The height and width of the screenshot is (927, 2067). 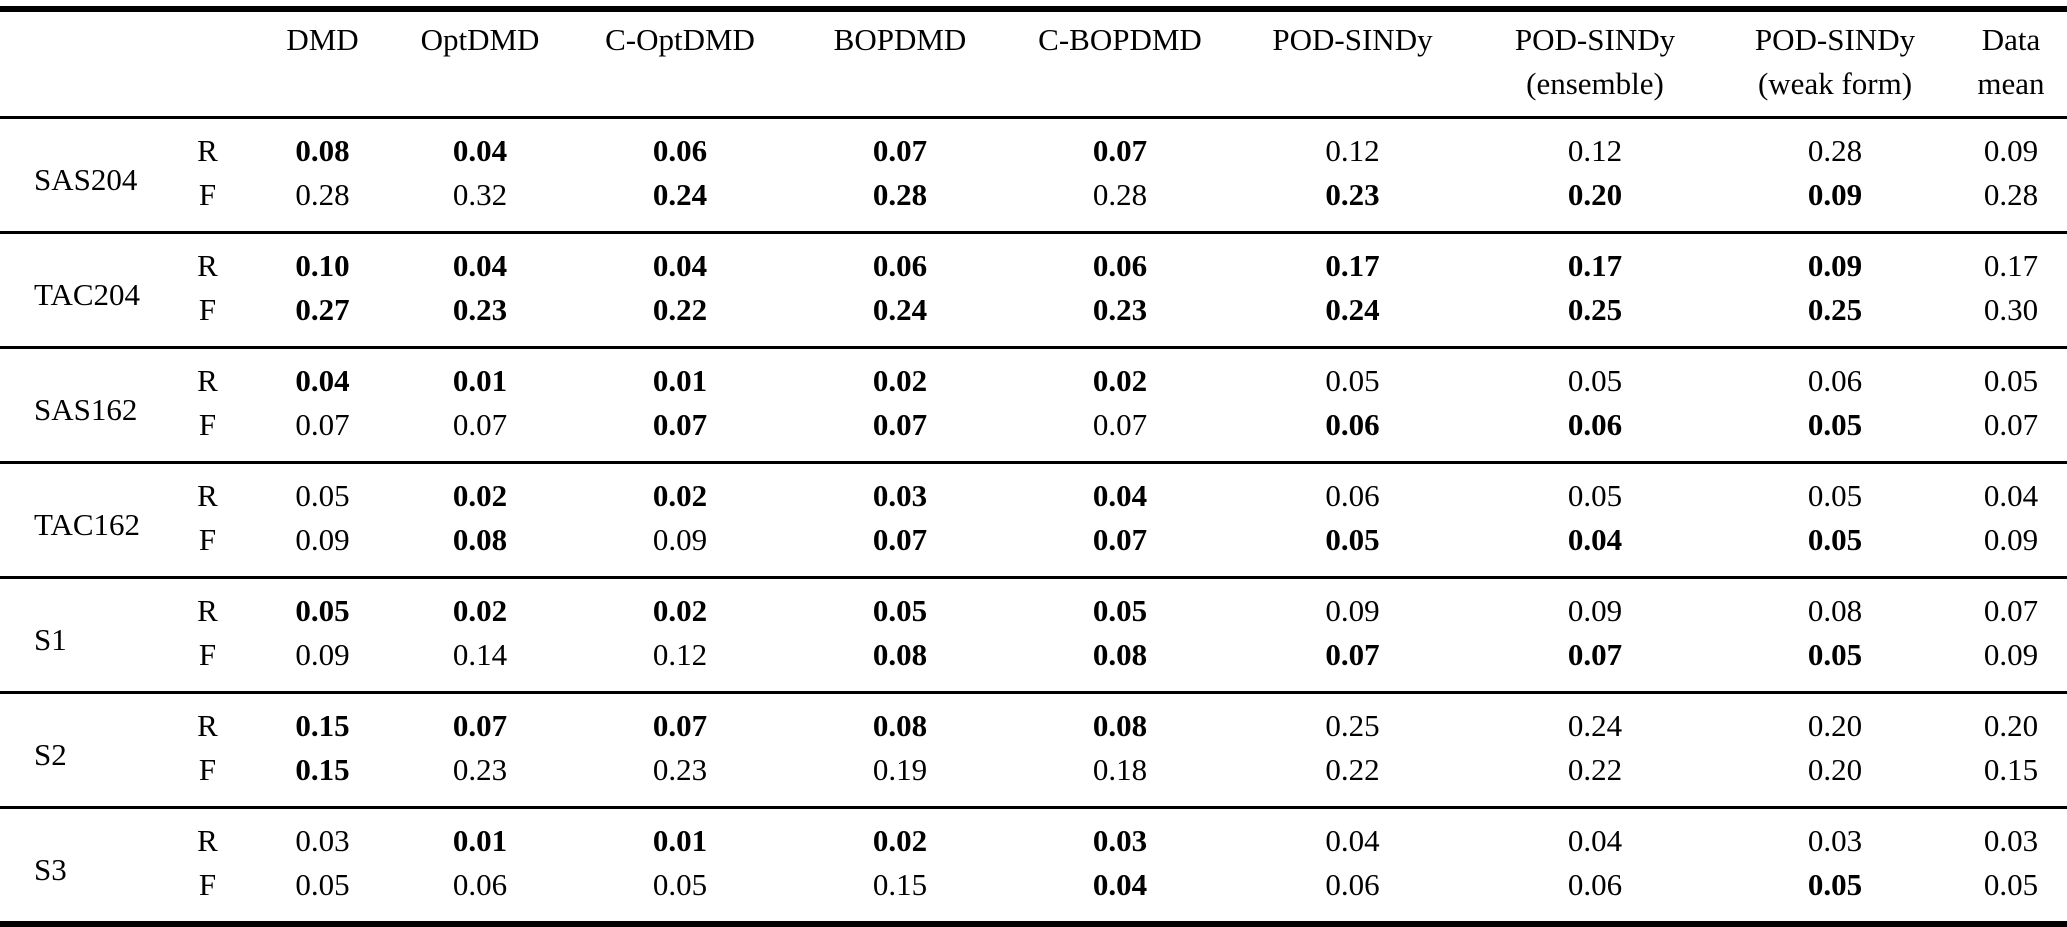 I want to click on metric-header-cell, so click(x=207, y=64).